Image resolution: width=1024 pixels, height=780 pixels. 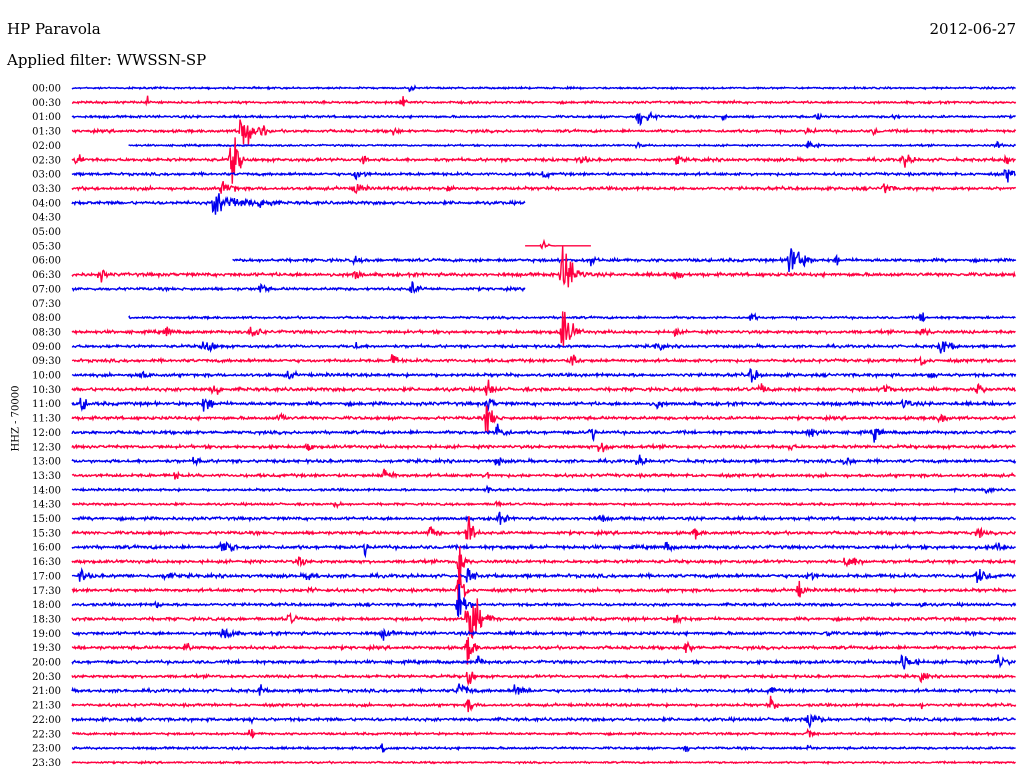 What do you see at coordinates (46, 347) in the screenshot?
I see `time-tick-label: 09:00` at bounding box center [46, 347].